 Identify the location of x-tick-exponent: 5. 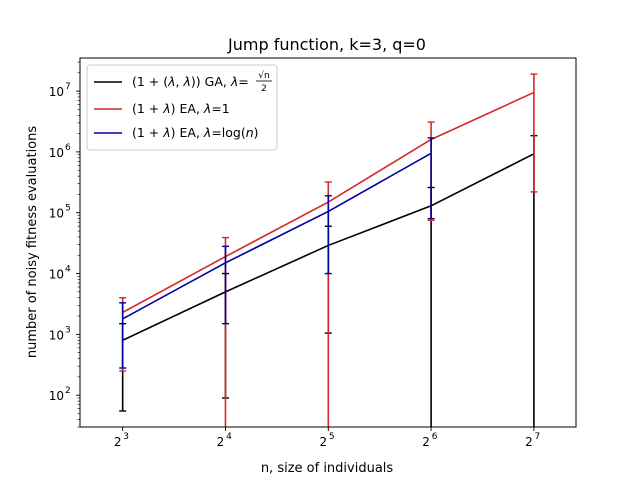
(332, 437).